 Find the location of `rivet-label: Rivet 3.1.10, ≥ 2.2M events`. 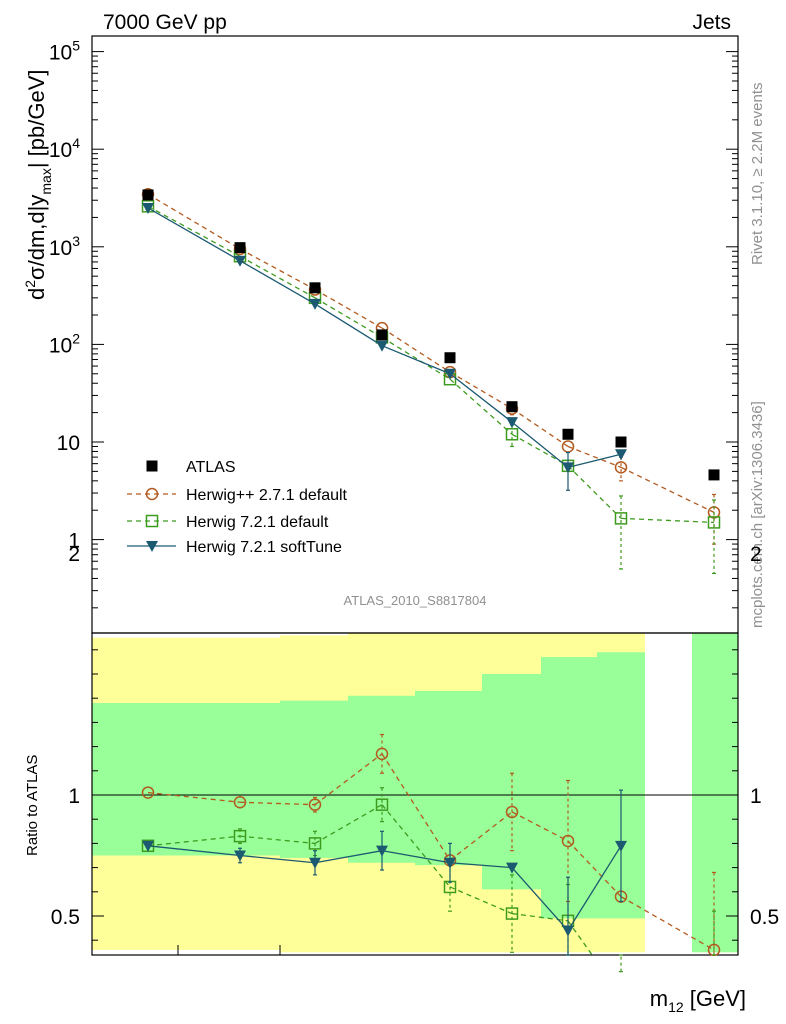

rivet-label: Rivet 3.1.10, ≥ 2.2M events is located at coordinates (757, 174).